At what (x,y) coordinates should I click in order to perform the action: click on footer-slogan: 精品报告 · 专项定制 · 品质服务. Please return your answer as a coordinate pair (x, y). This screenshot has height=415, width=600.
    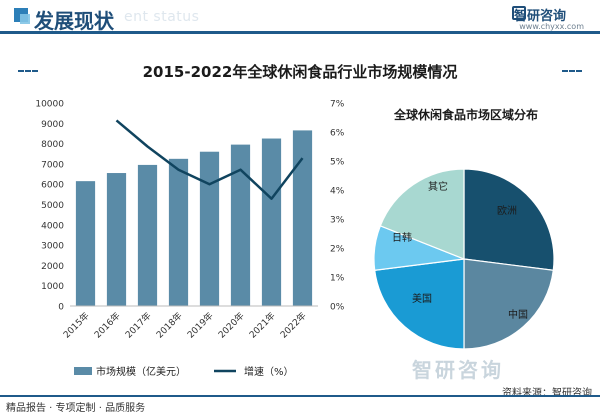
    Looking at the image, I should click on (76, 408).